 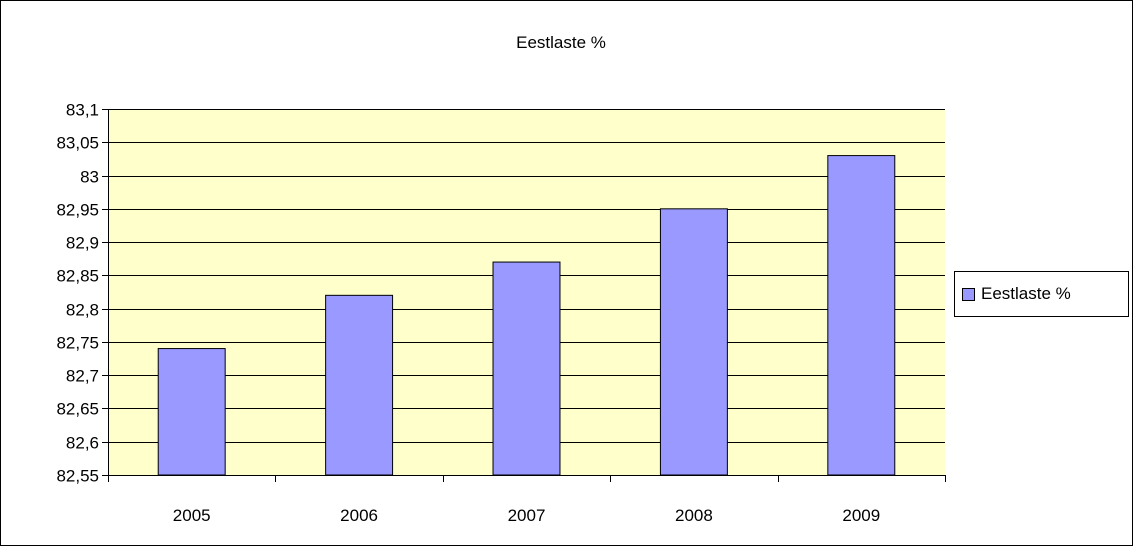 I want to click on x-tick-label: 2009, so click(x=861, y=515).